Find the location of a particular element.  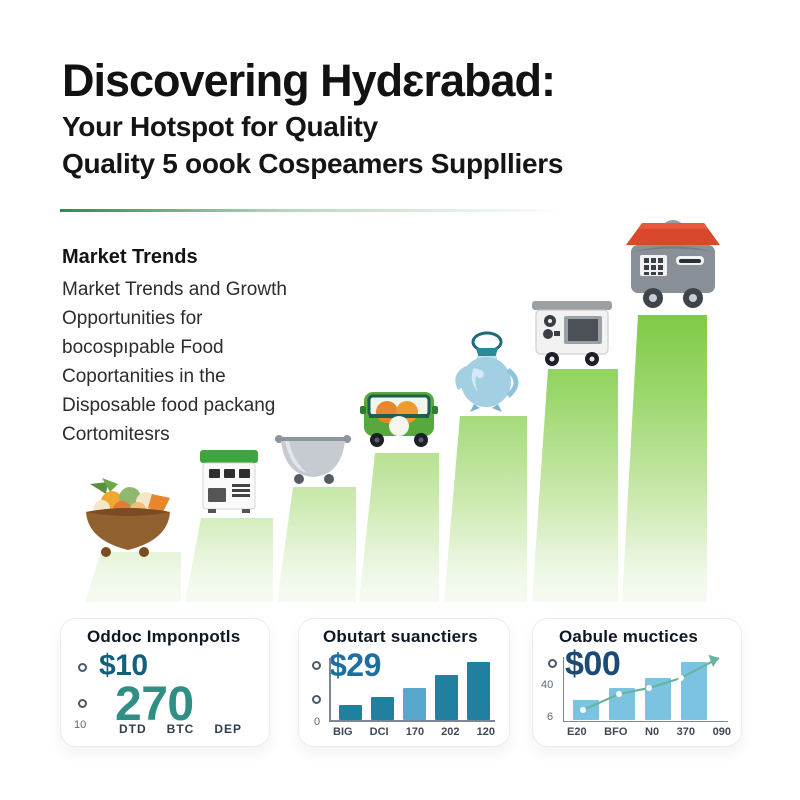

x-tick-label: 120 is located at coordinates (485, 732).